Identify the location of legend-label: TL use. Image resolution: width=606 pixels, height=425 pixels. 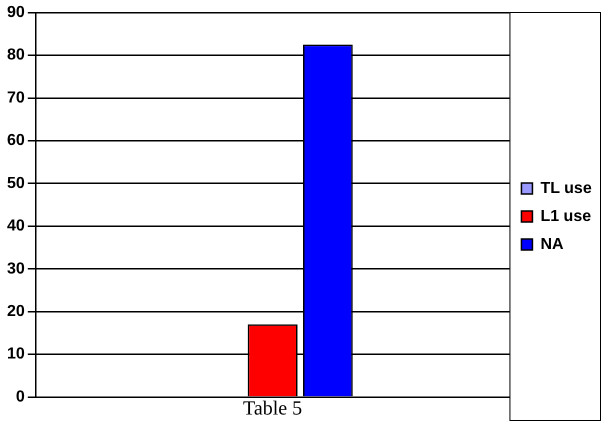
(566, 188).